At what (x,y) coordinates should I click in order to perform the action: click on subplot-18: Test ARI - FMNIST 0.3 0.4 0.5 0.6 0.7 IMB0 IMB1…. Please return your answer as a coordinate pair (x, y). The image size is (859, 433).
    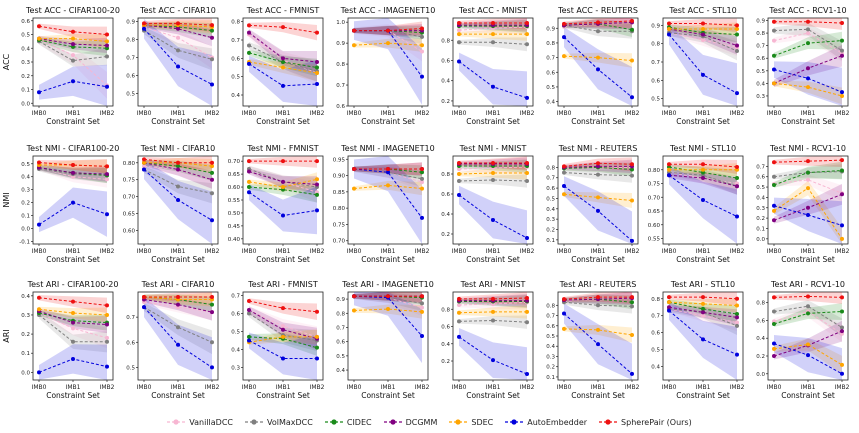
    Looking at the image, I should click on (277, 340).